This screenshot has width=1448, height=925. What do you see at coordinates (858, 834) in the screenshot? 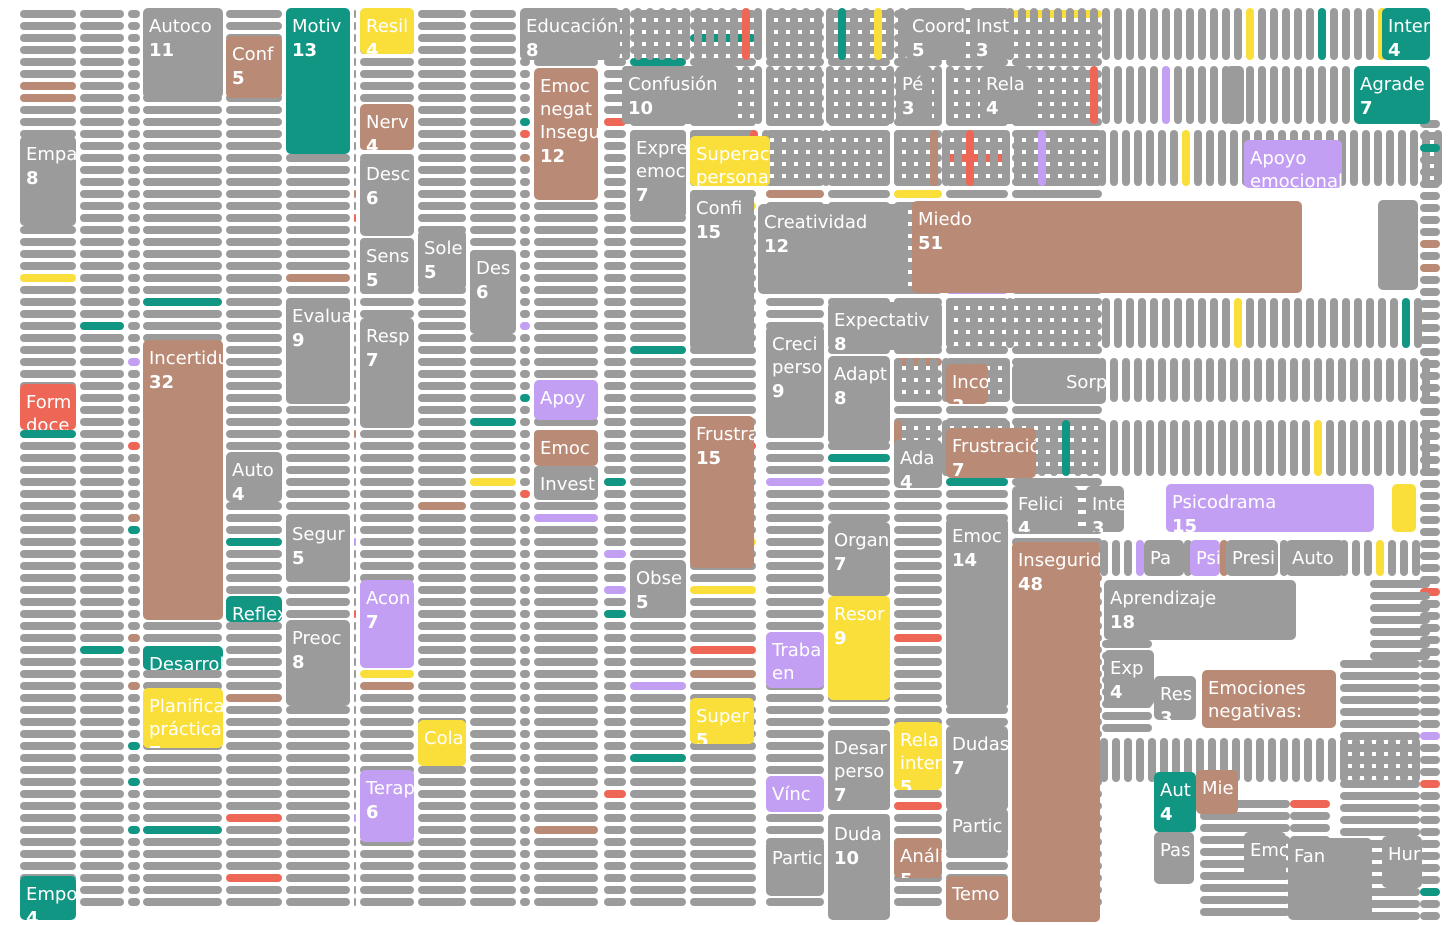
I see `tile-label: Duda` at bounding box center [858, 834].